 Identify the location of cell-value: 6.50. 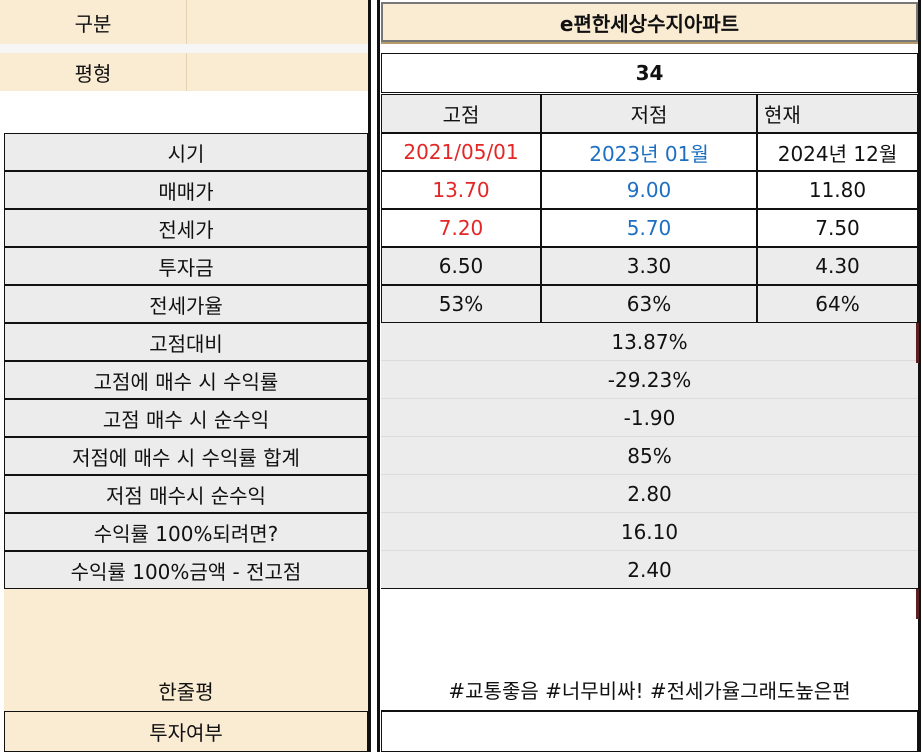
(461, 266).